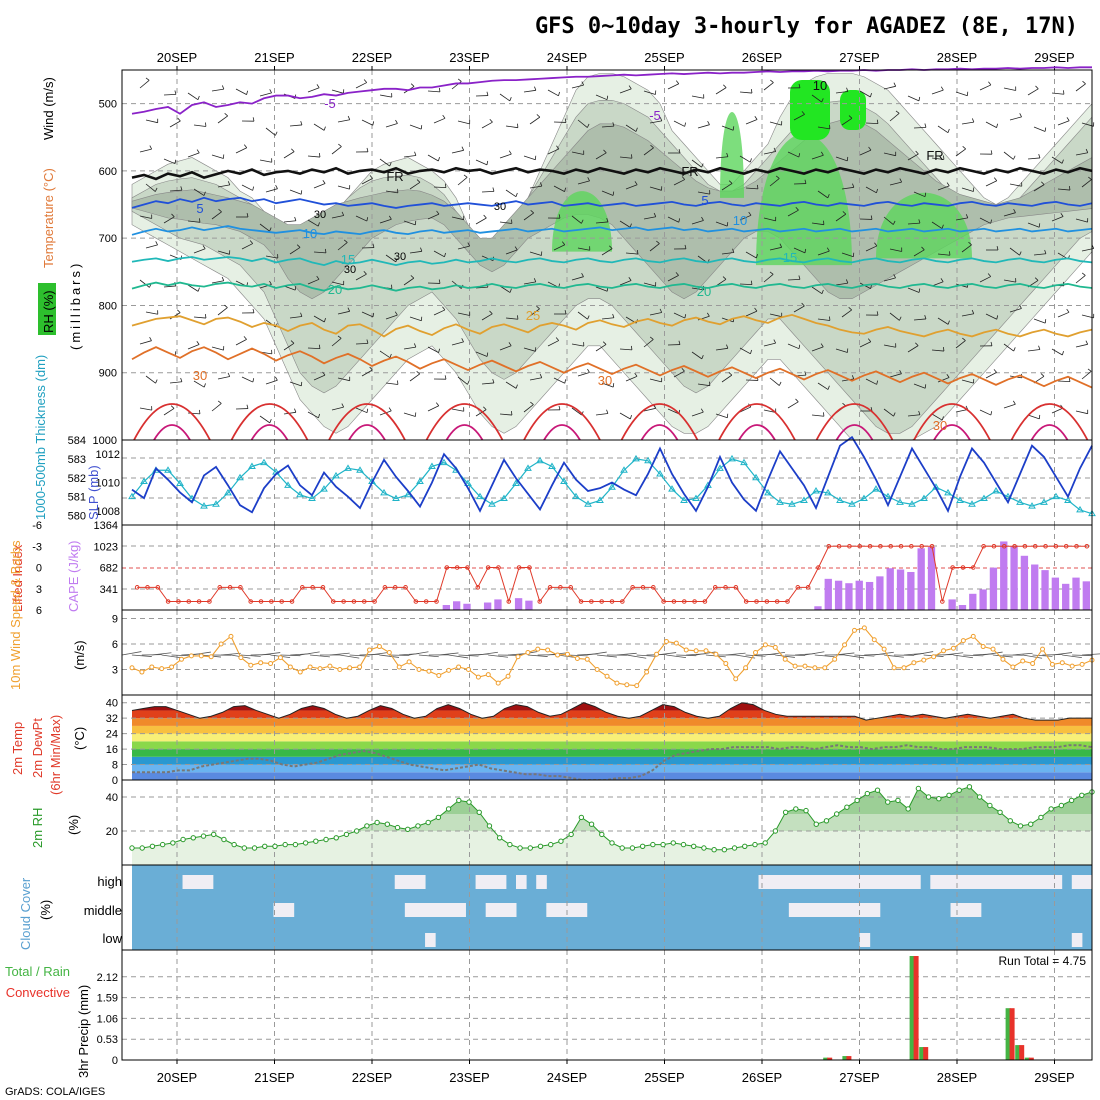 Image resolution: width=1100 pixels, height=1100 pixels. Describe the element at coordinates (115, 645) in the screenshot. I see `wind10m-axis: 3 6 9` at that location.